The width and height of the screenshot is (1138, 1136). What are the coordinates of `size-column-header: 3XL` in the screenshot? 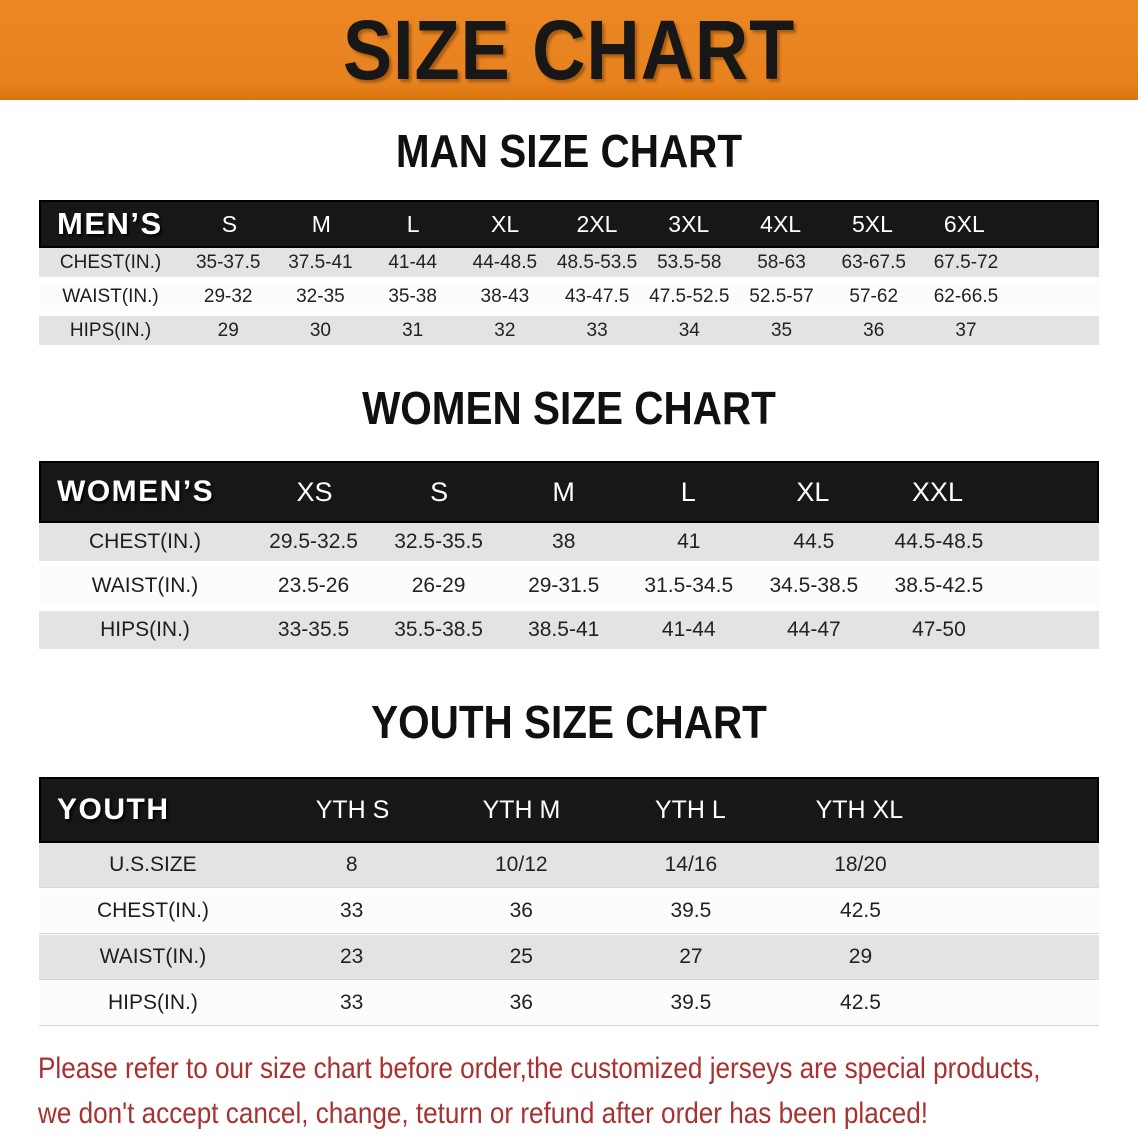 It's located at (689, 223).